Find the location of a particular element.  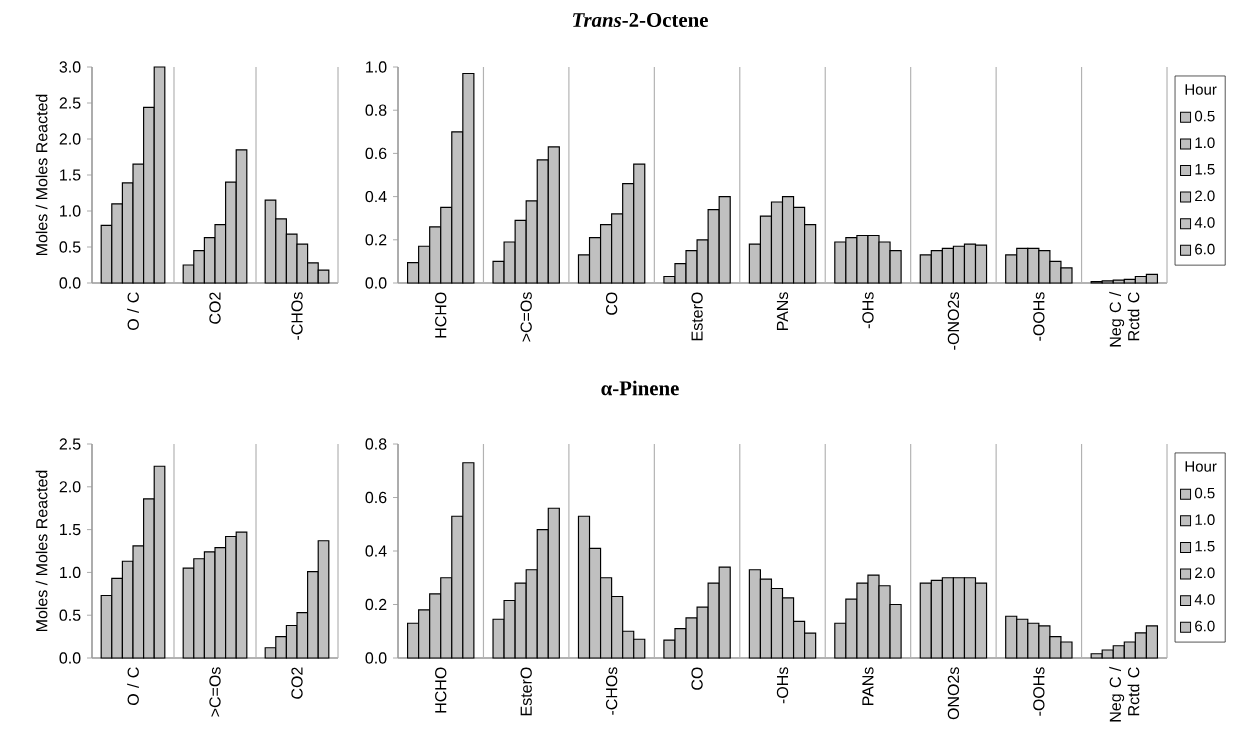

chart-title: α-Pinene is located at coordinates (640, 388).